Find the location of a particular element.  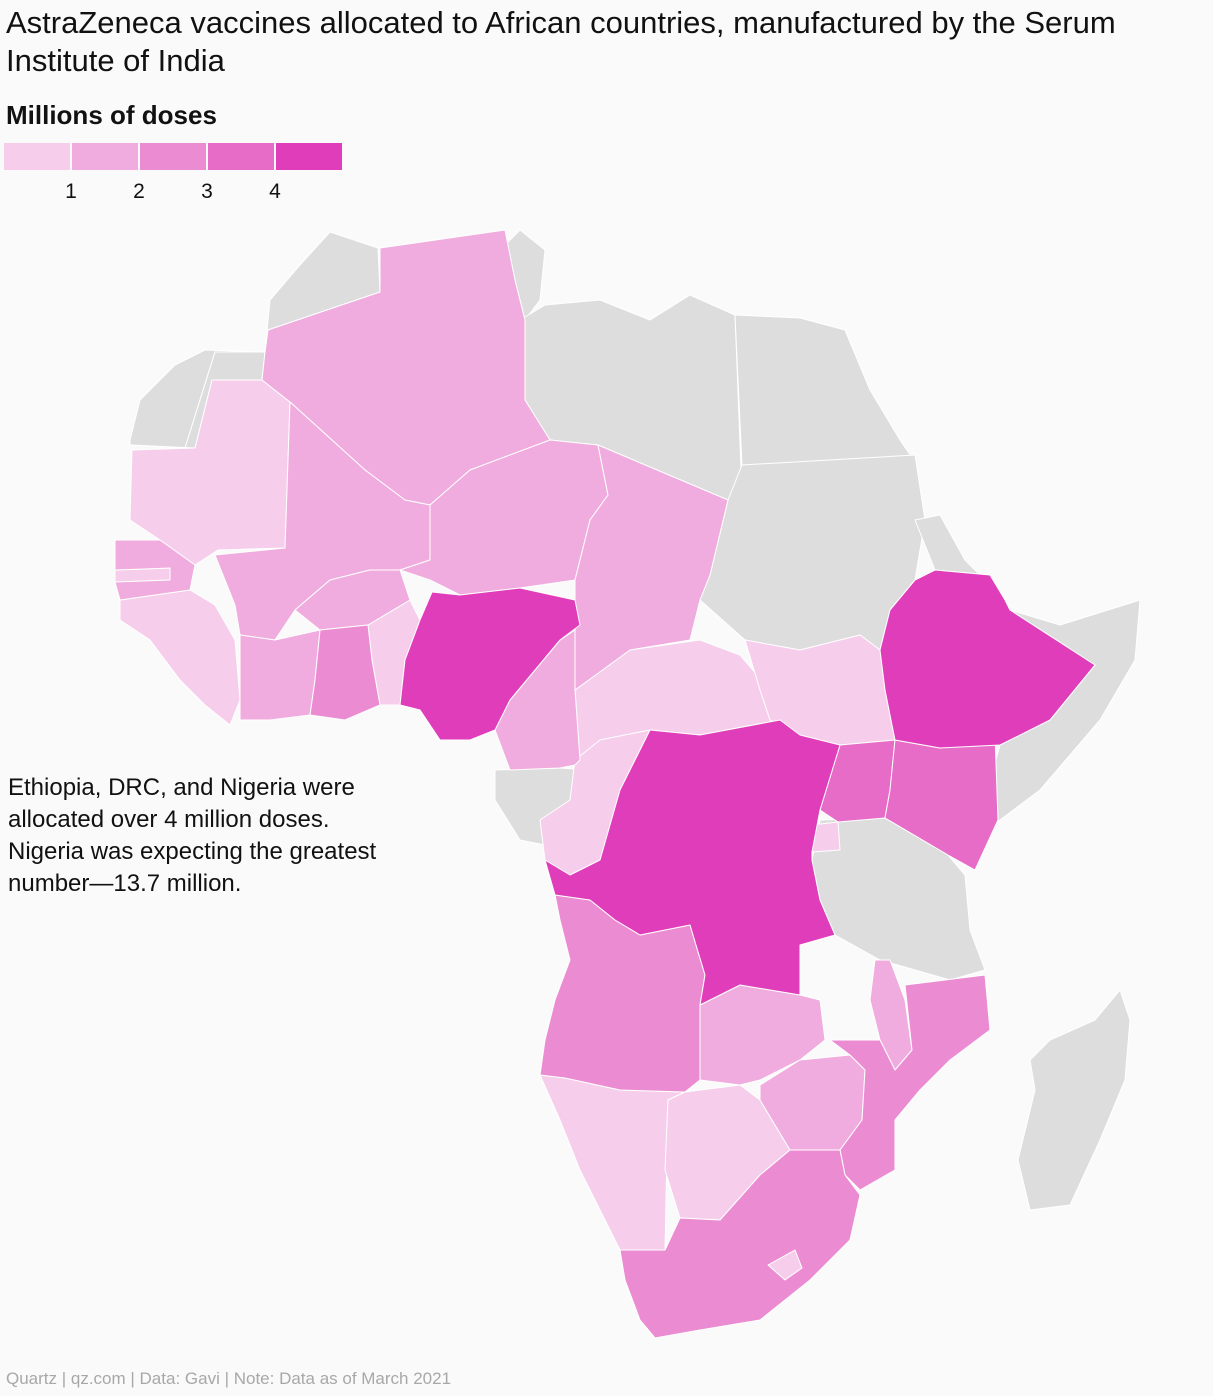

annotation-line-1: Ethiopia, DRC, and Nigeria were is located at coordinates (181, 787).